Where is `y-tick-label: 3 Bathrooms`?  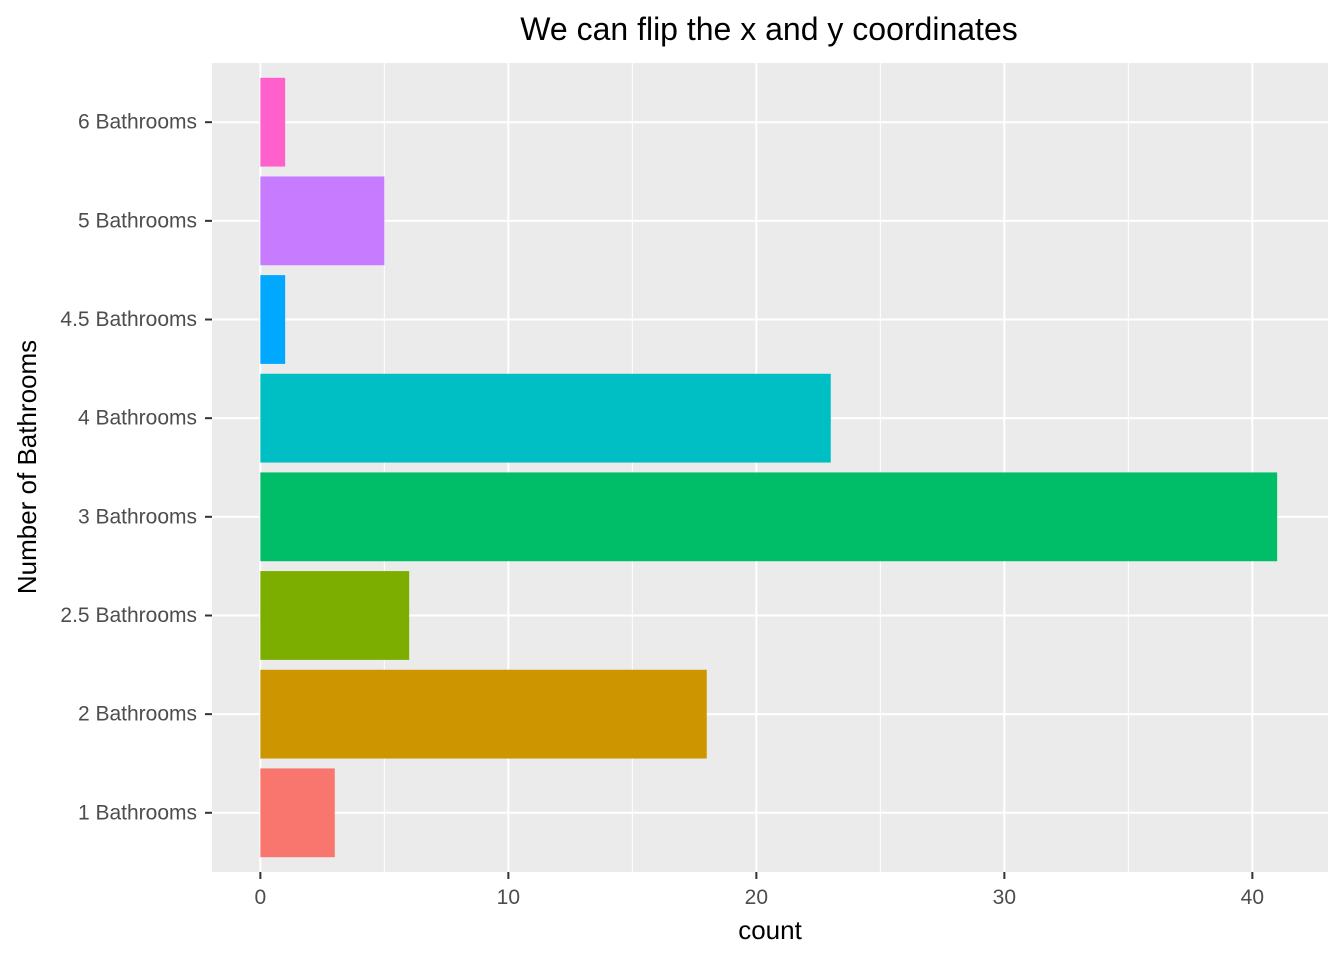
y-tick-label: 3 Bathrooms is located at coordinates (137, 516).